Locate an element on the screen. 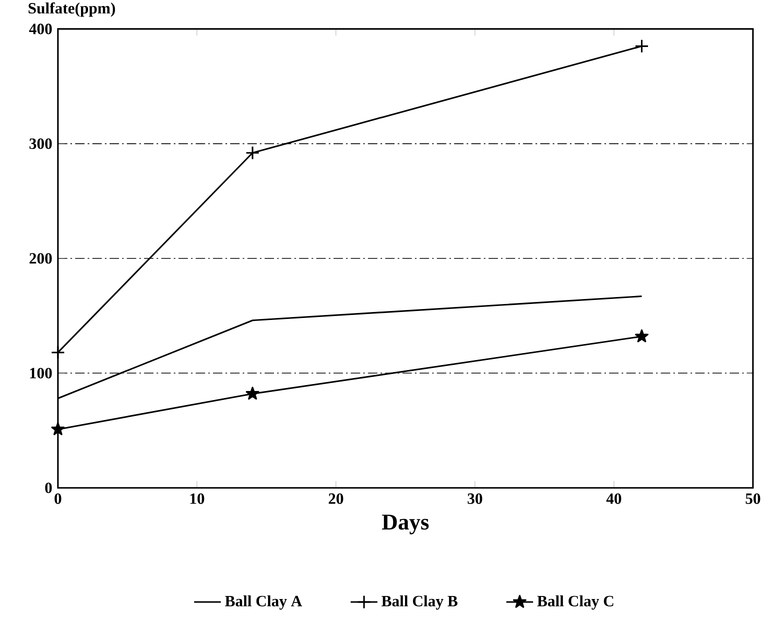 This screenshot has width=773, height=624. x-tick-label: 30 is located at coordinates (475, 499).